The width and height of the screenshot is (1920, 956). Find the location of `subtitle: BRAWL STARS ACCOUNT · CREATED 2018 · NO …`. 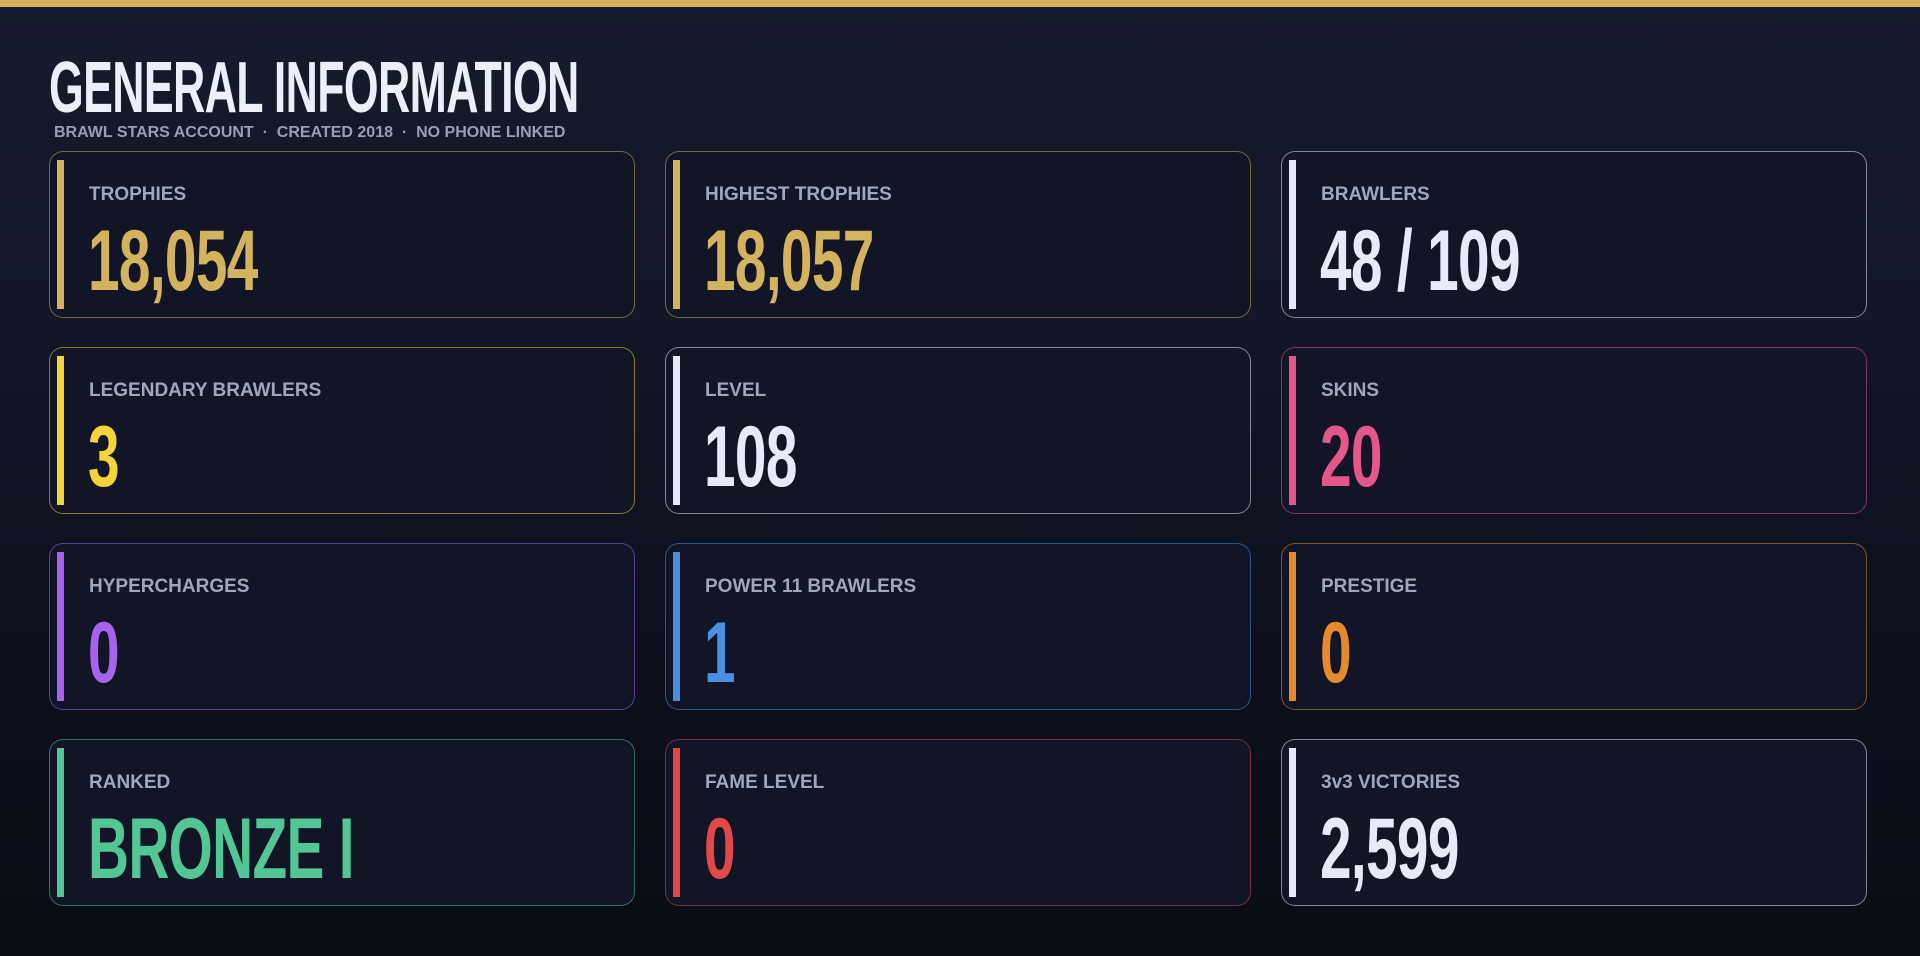

subtitle: BRAWL STARS ACCOUNT · CREATED 2018 · NO … is located at coordinates (310, 132).